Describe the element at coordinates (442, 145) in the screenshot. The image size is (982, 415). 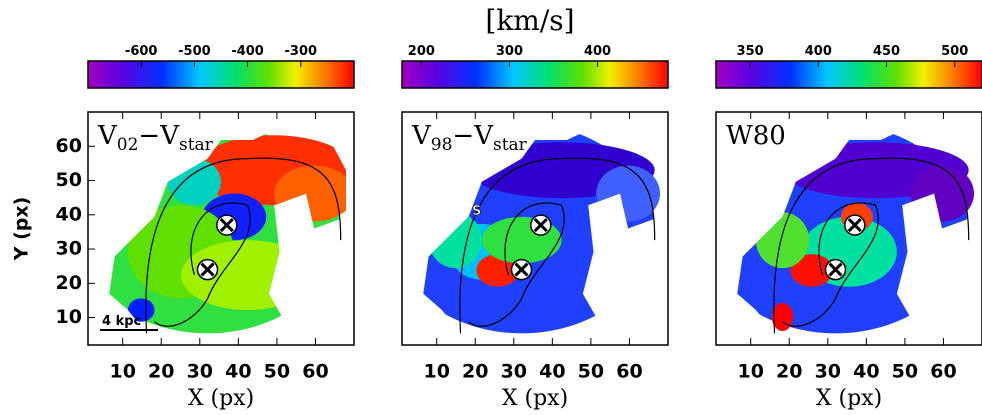
I see `panel-label-part: 98` at that location.